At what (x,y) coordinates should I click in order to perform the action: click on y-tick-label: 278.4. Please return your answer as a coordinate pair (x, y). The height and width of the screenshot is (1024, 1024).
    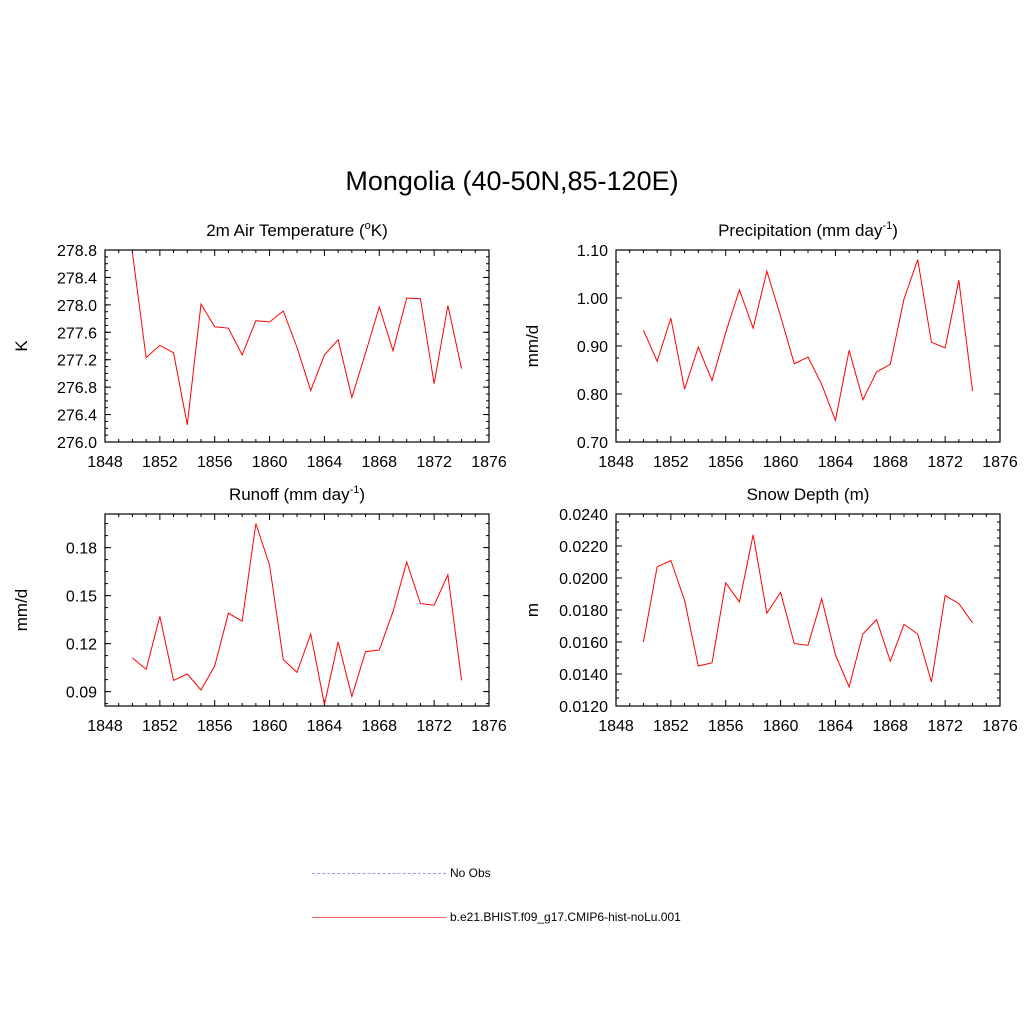
    Looking at the image, I should click on (77, 278).